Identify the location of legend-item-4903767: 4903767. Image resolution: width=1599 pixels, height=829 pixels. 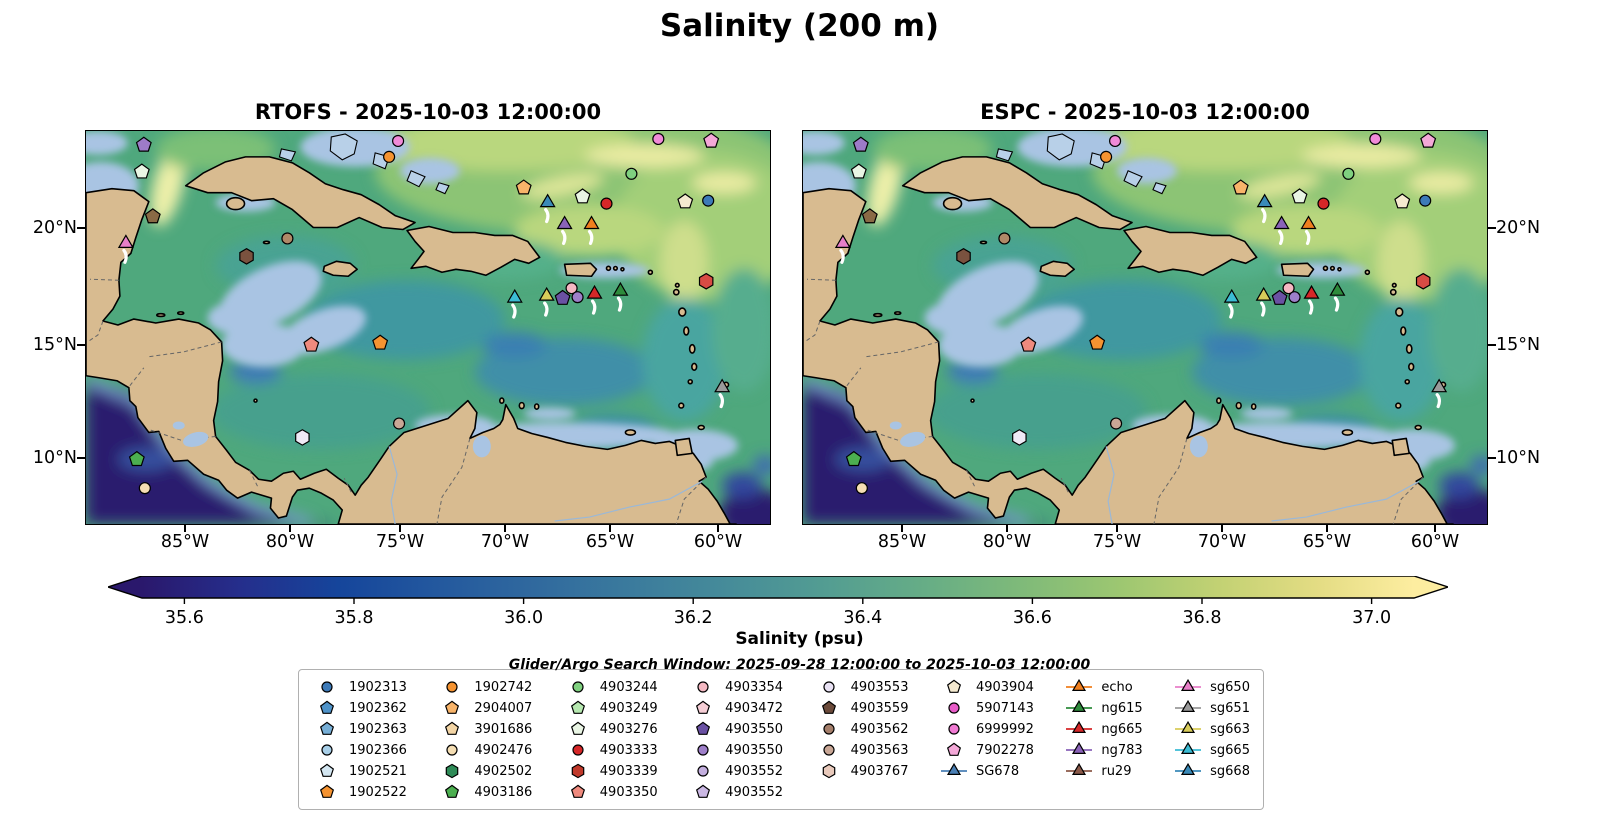
(861, 771).